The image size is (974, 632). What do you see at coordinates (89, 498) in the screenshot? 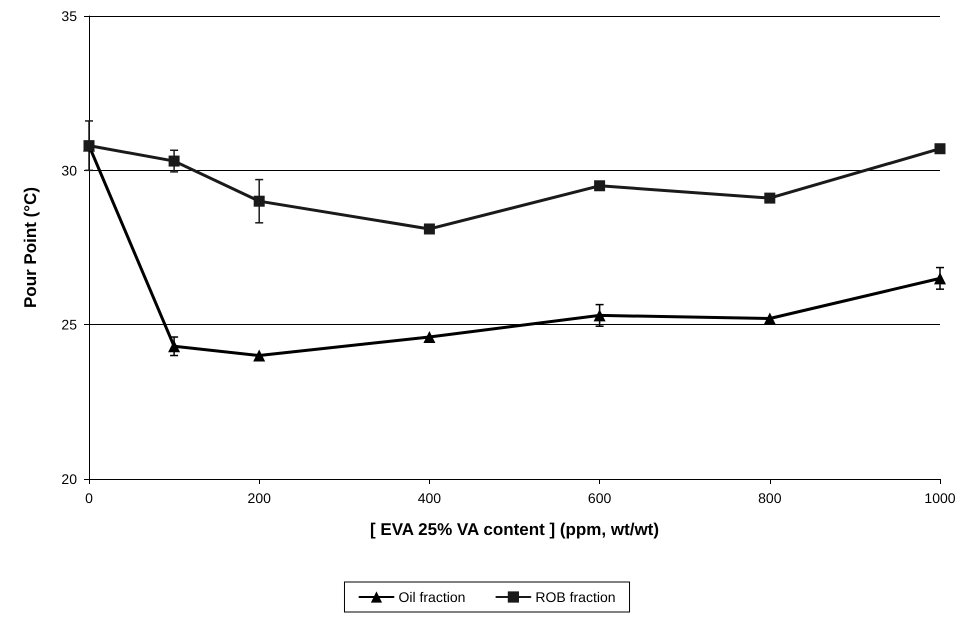
I see `x-tick-label: 0` at bounding box center [89, 498].